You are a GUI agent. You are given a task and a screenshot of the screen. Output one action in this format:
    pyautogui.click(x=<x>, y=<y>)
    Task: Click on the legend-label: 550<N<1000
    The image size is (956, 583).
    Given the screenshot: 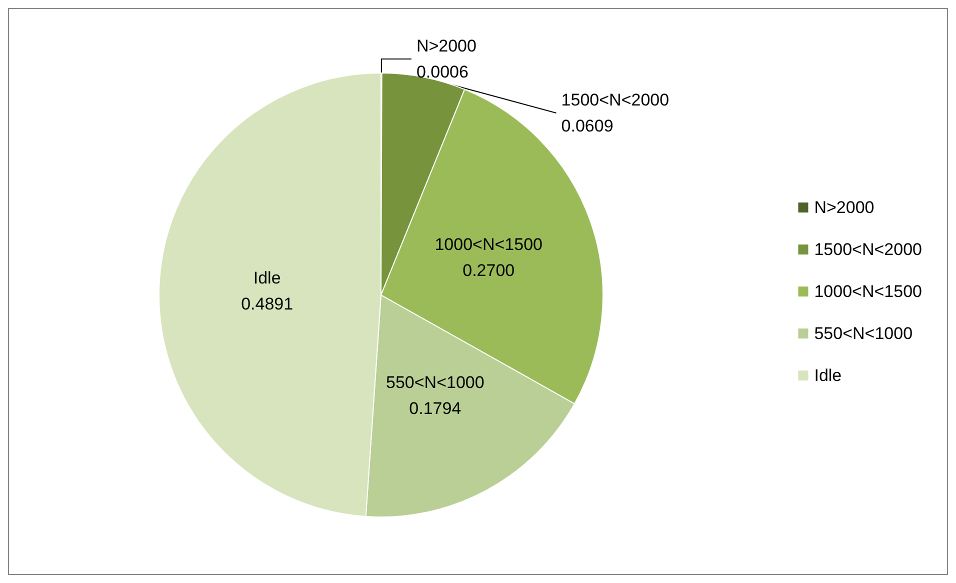 What is the action you would take?
    pyautogui.click(x=863, y=333)
    